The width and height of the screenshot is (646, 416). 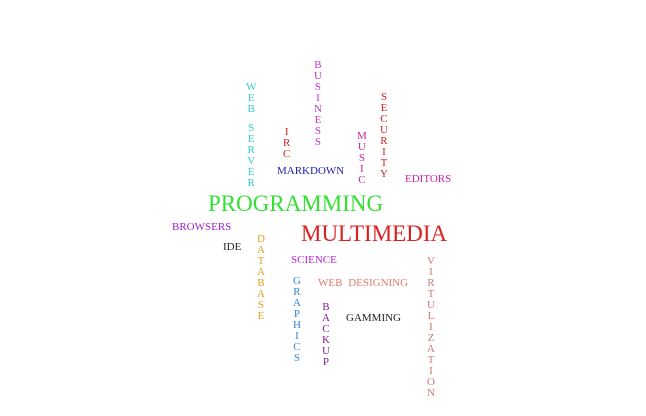 I want to click on letter: D, so click(x=261, y=239).